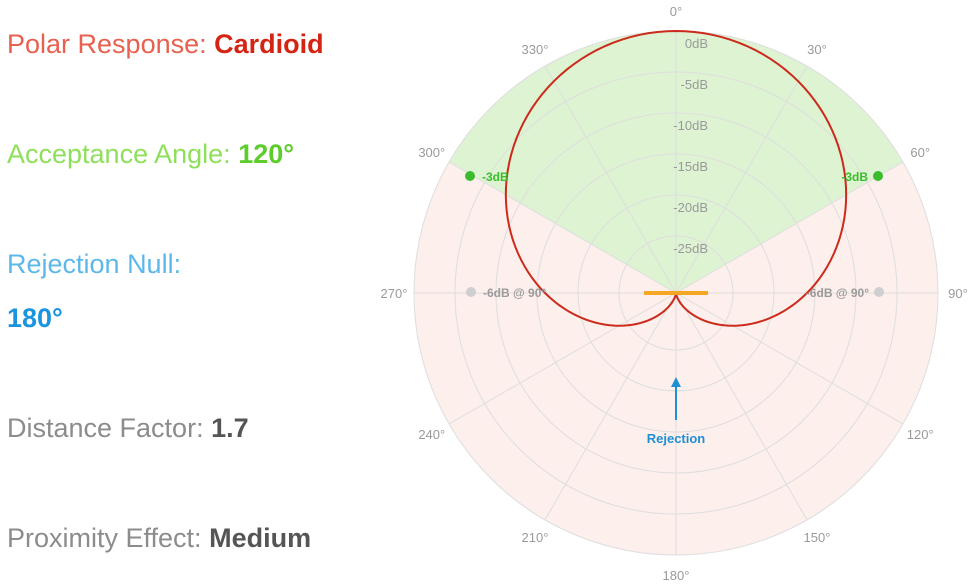 This screenshot has width=978, height=586. What do you see at coordinates (690, 125) in the screenshot?
I see `db-label: -10dB` at bounding box center [690, 125].